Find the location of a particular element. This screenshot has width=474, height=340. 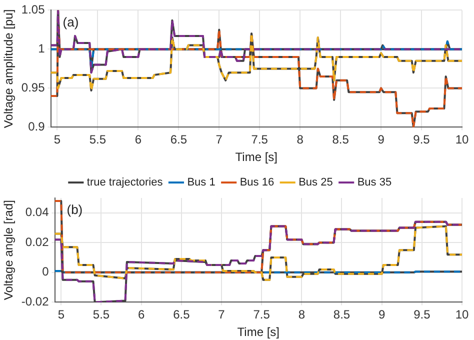

y-tick-label: 0 is located at coordinates (46, 271).